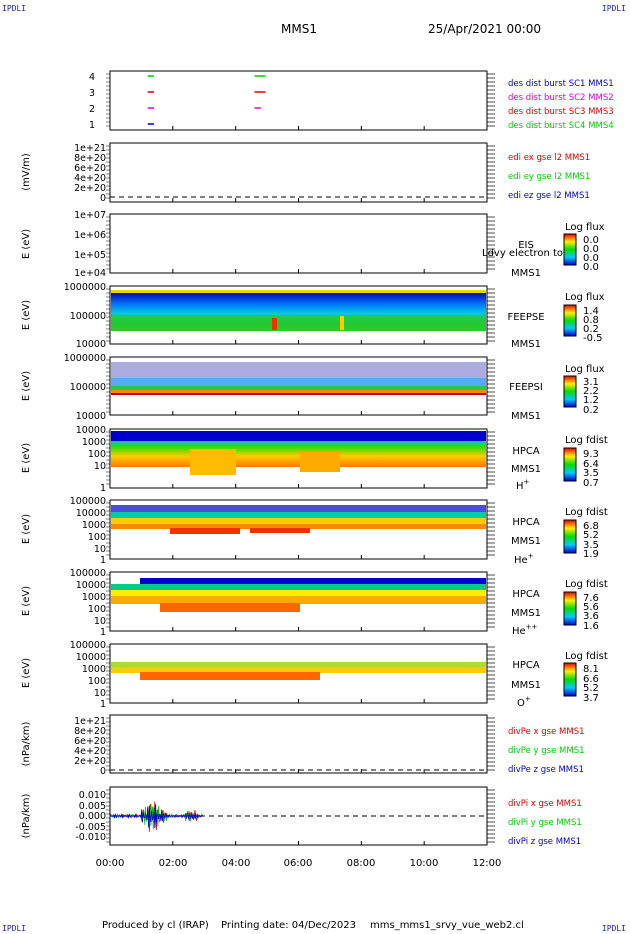 The width and height of the screenshot is (630, 934). What do you see at coordinates (522, 253) in the screenshot?
I see `eis-overlay-text: Ldvy electron to` at bounding box center [522, 253].